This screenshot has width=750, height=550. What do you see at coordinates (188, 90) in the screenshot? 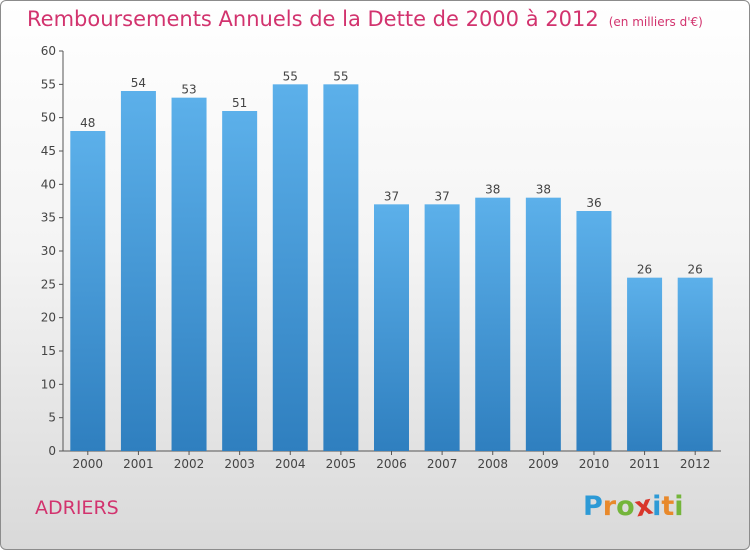
I see `bar-value-label: 53` at bounding box center [188, 90].